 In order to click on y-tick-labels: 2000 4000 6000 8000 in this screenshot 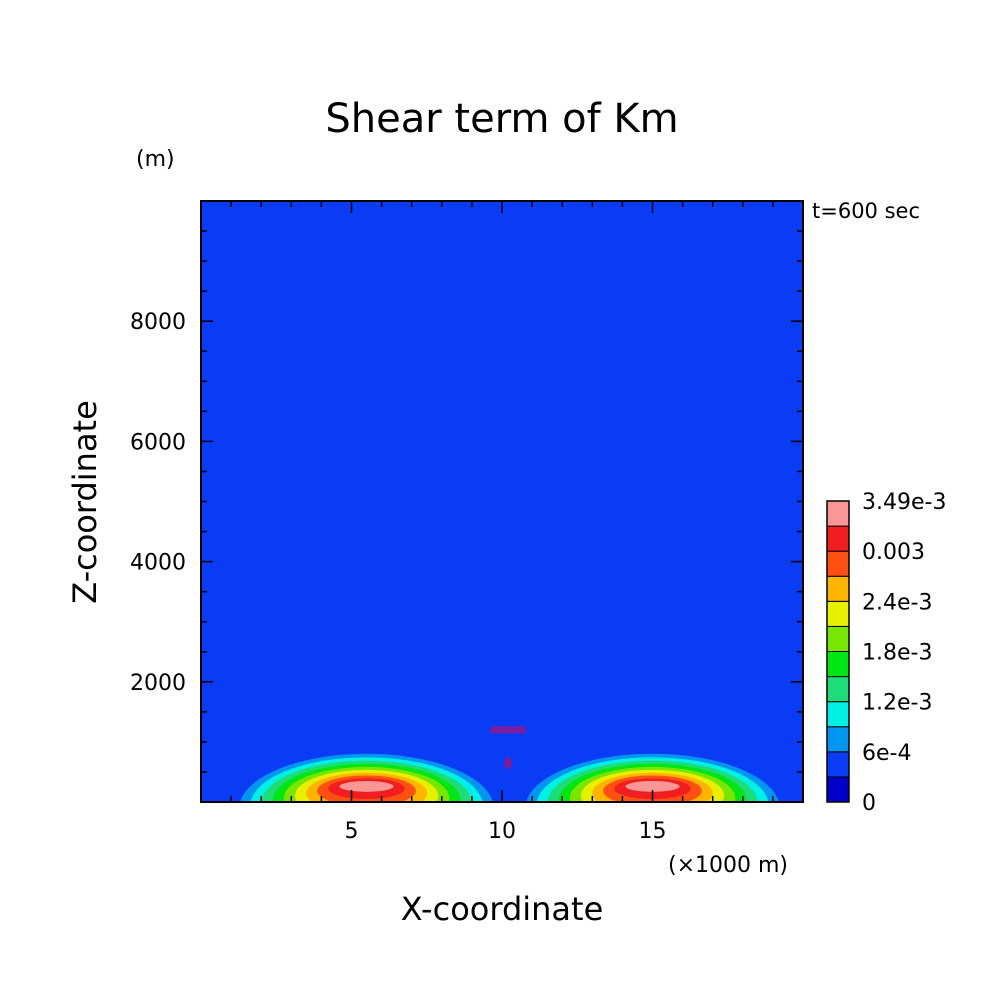, I will do `click(158, 503)`.